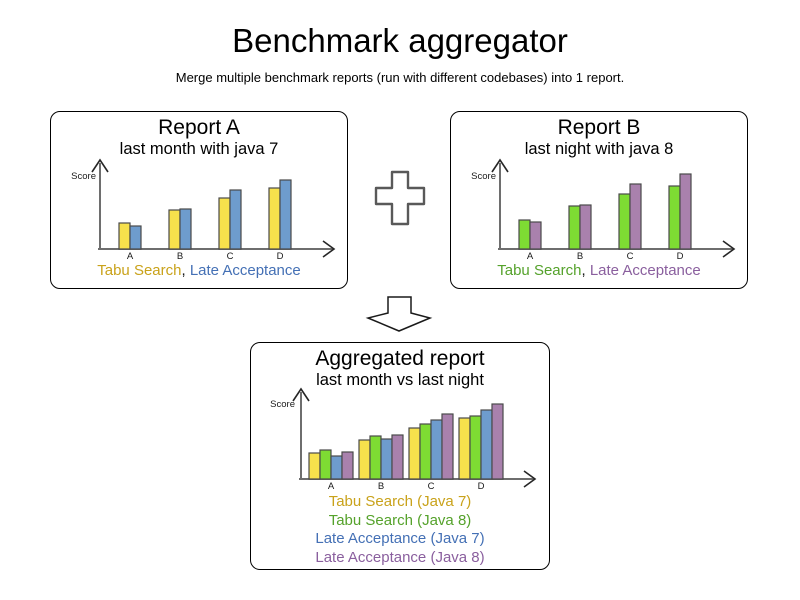 This screenshot has height=600, width=800. Describe the element at coordinates (400, 539) in the screenshot. I see `legend-late-acceptance-java7: Late Acceptance (Java 7)` at that location.